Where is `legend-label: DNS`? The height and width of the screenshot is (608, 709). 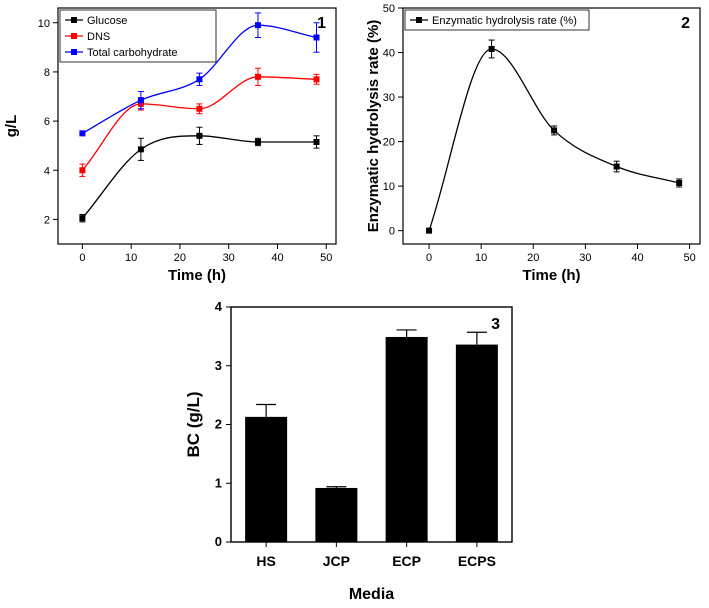 legend-label: DNS is located at coordinates (98, 37).